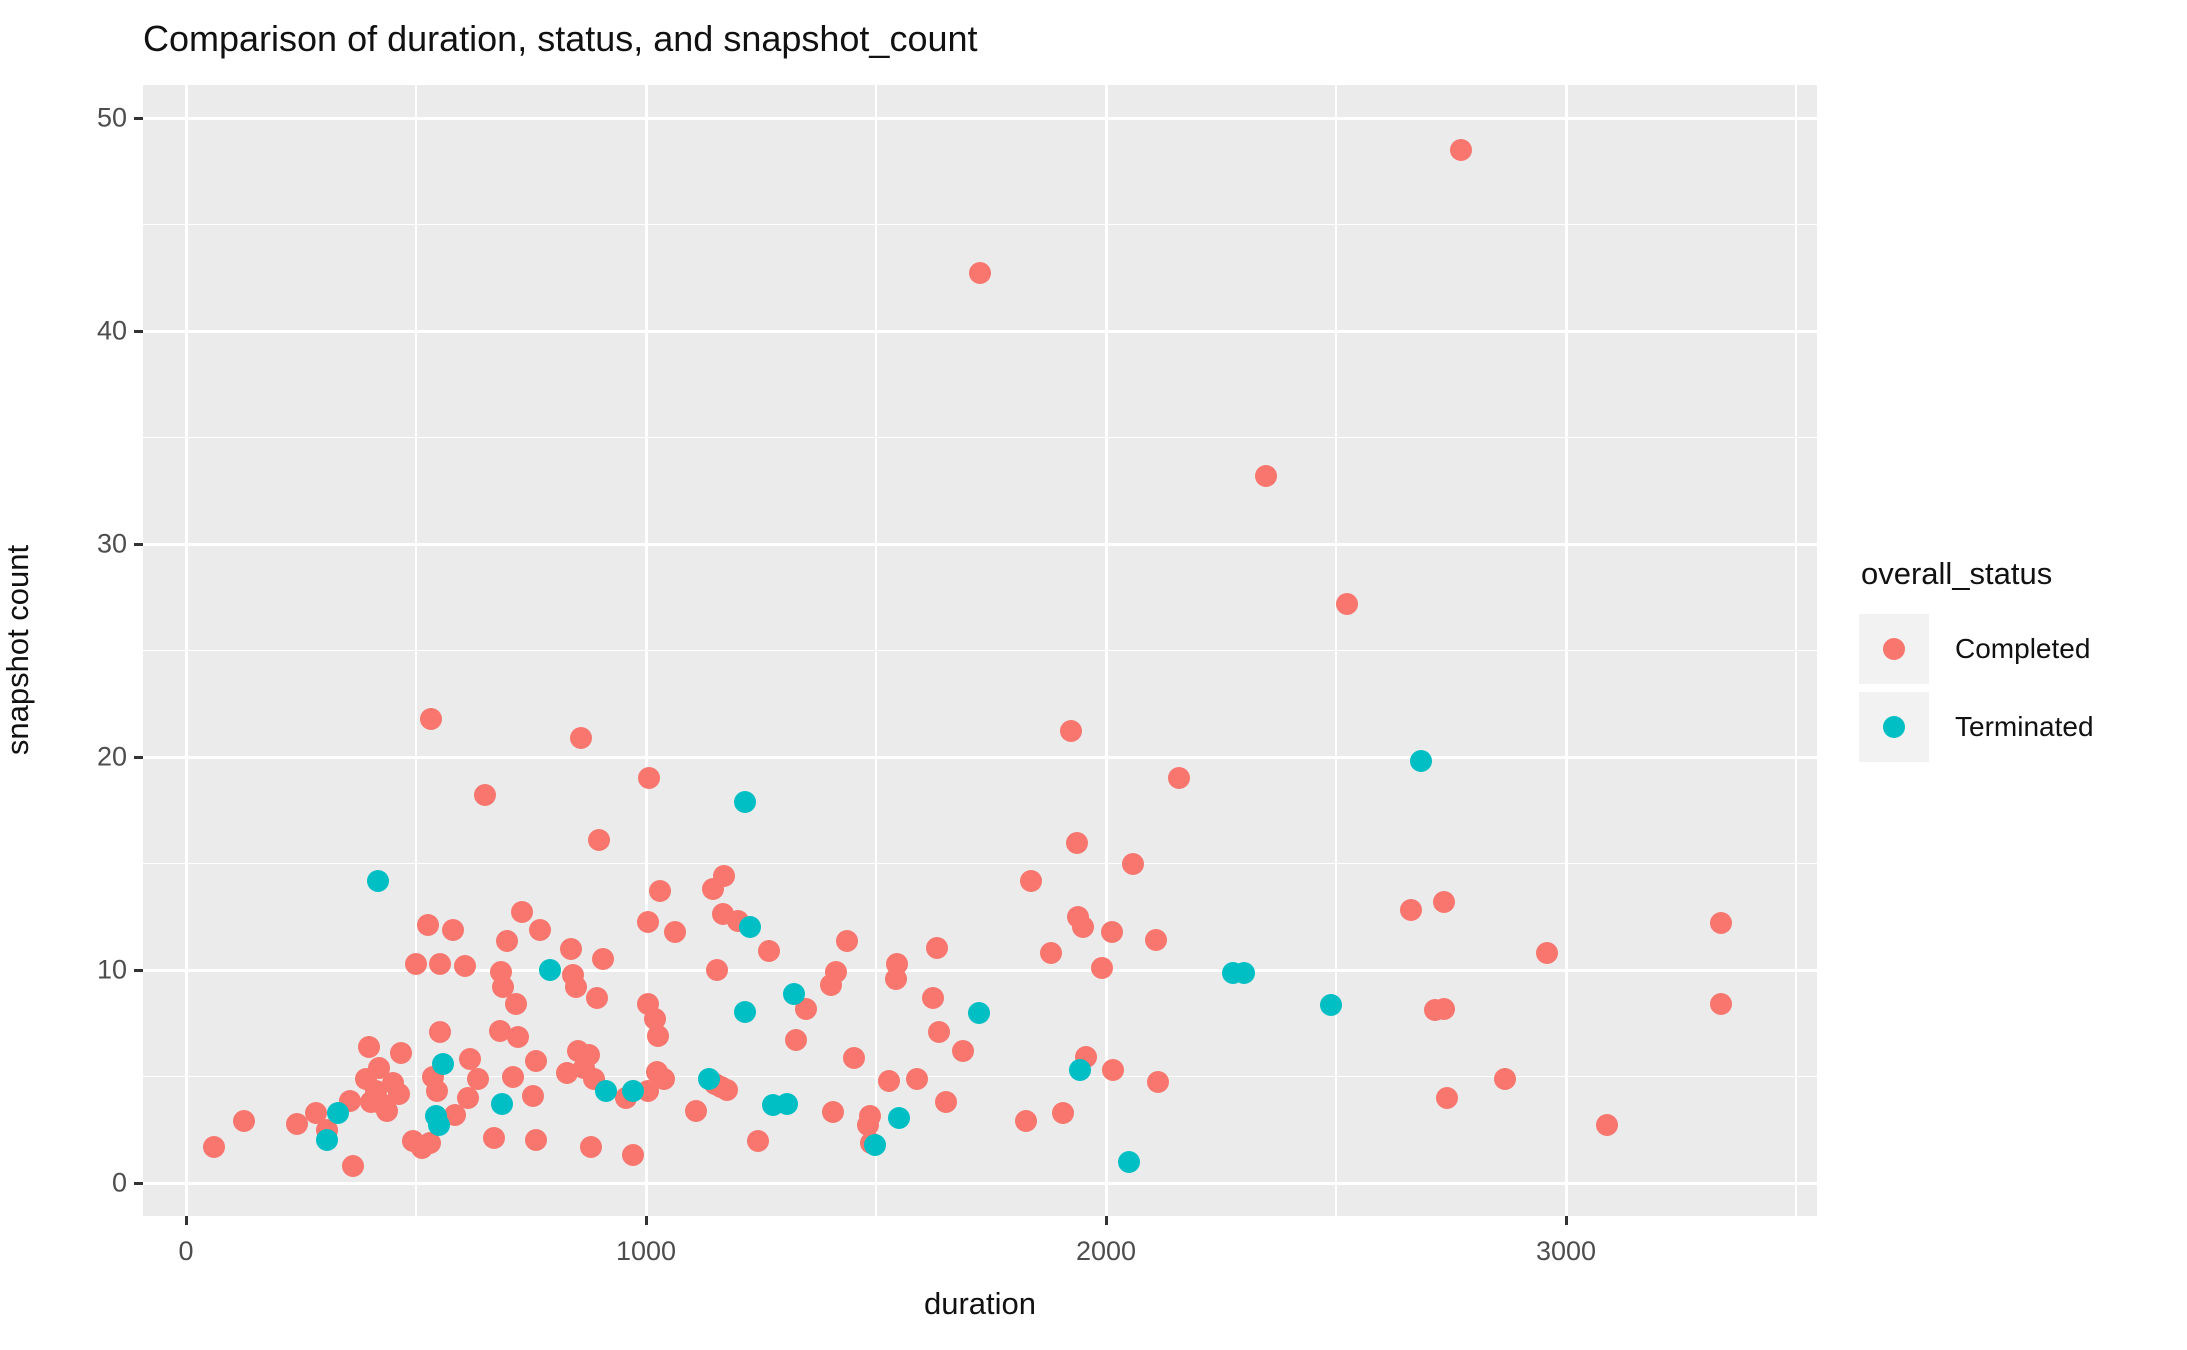 Image resolution: width=2187 pixels, height=1350 pixels. I want to click on legend-title: overall_status, so click(1957, 573).